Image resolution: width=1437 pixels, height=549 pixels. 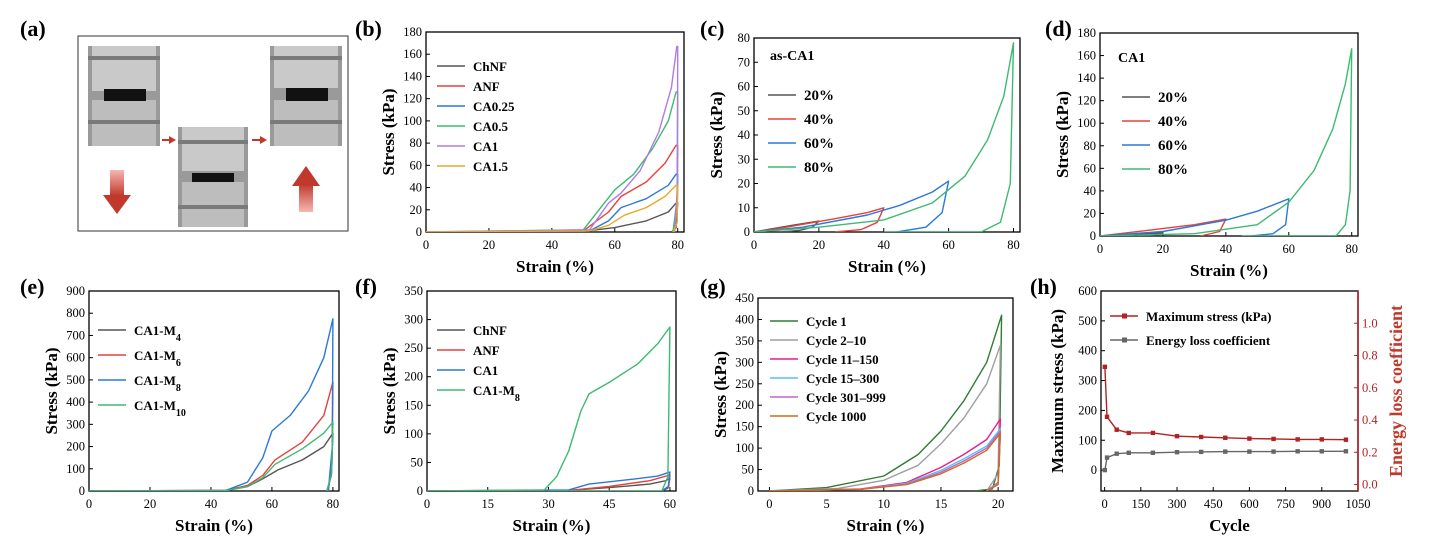 What do you see at coordinates (1289, 249) in the screenshot?
I see `x-tick-label: 60` at bounding box center [1289, 249].